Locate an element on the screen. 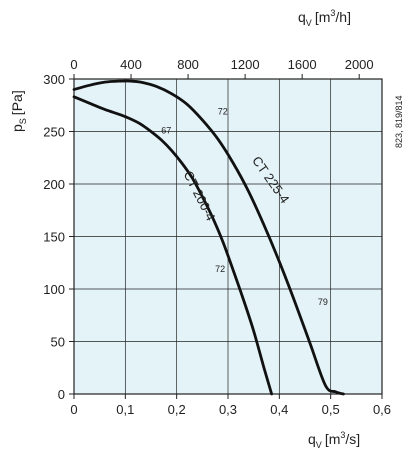  y-axis-label: pS[Pa] is located at coordinates (18, 111).